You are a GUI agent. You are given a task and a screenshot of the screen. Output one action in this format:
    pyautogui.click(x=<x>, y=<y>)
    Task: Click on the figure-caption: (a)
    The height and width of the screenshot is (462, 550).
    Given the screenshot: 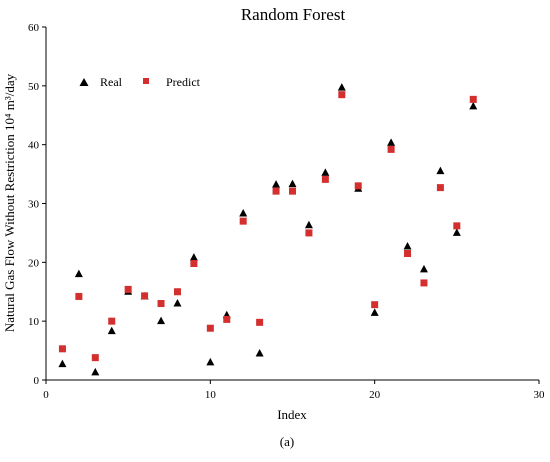 What is the action you would take?
    pyautogui.click(x=287, y=441)
    